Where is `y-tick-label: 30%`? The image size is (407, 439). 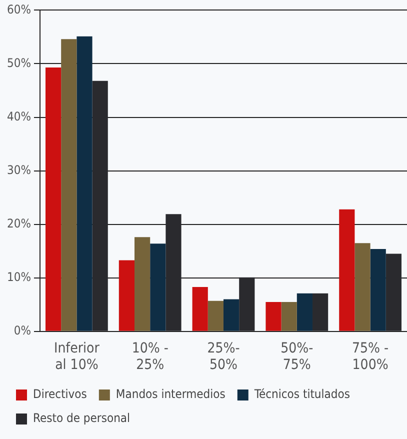
y-tick-label: 30% is located at coordinates (18, 169).